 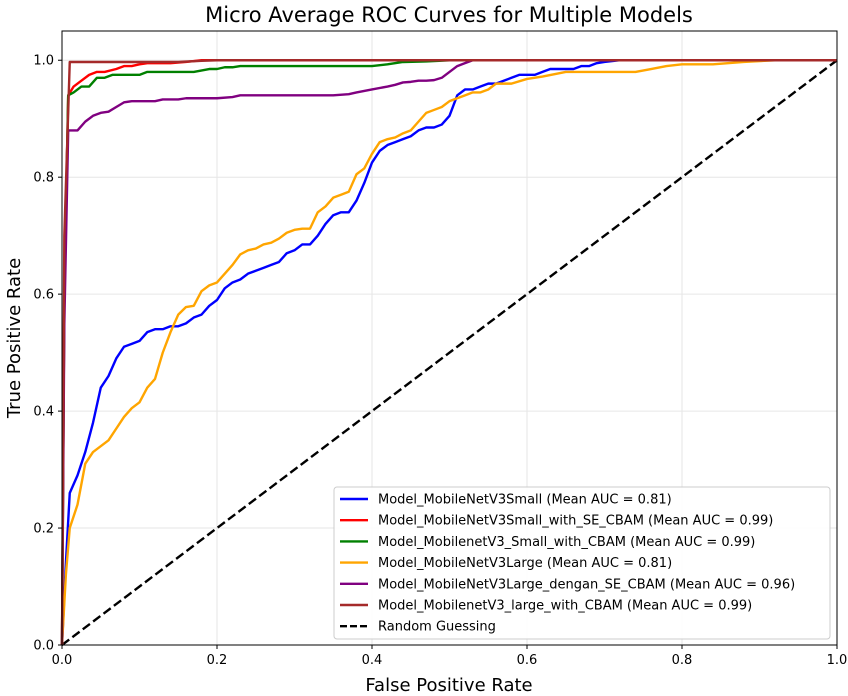 I want to click on y-tick-label: 0.2, so click(x=43, y=529).